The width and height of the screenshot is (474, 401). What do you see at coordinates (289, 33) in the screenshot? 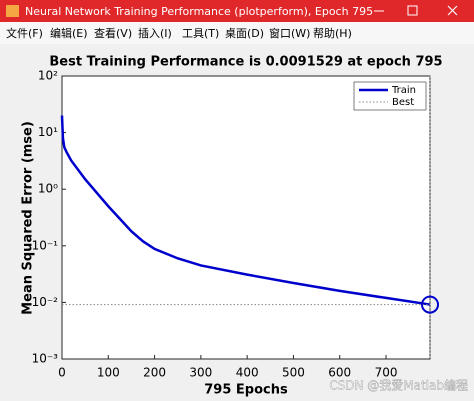
I see `menu-item: 窗口(W)` at bounding box center [289, 33].